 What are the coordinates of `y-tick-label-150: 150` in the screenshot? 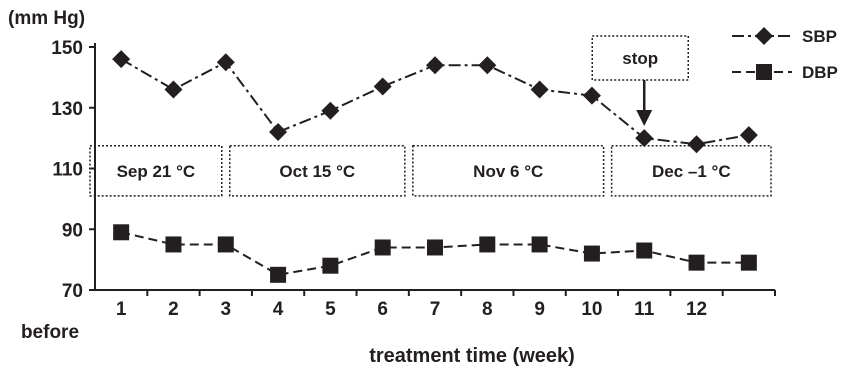 It's located at (67, 48).